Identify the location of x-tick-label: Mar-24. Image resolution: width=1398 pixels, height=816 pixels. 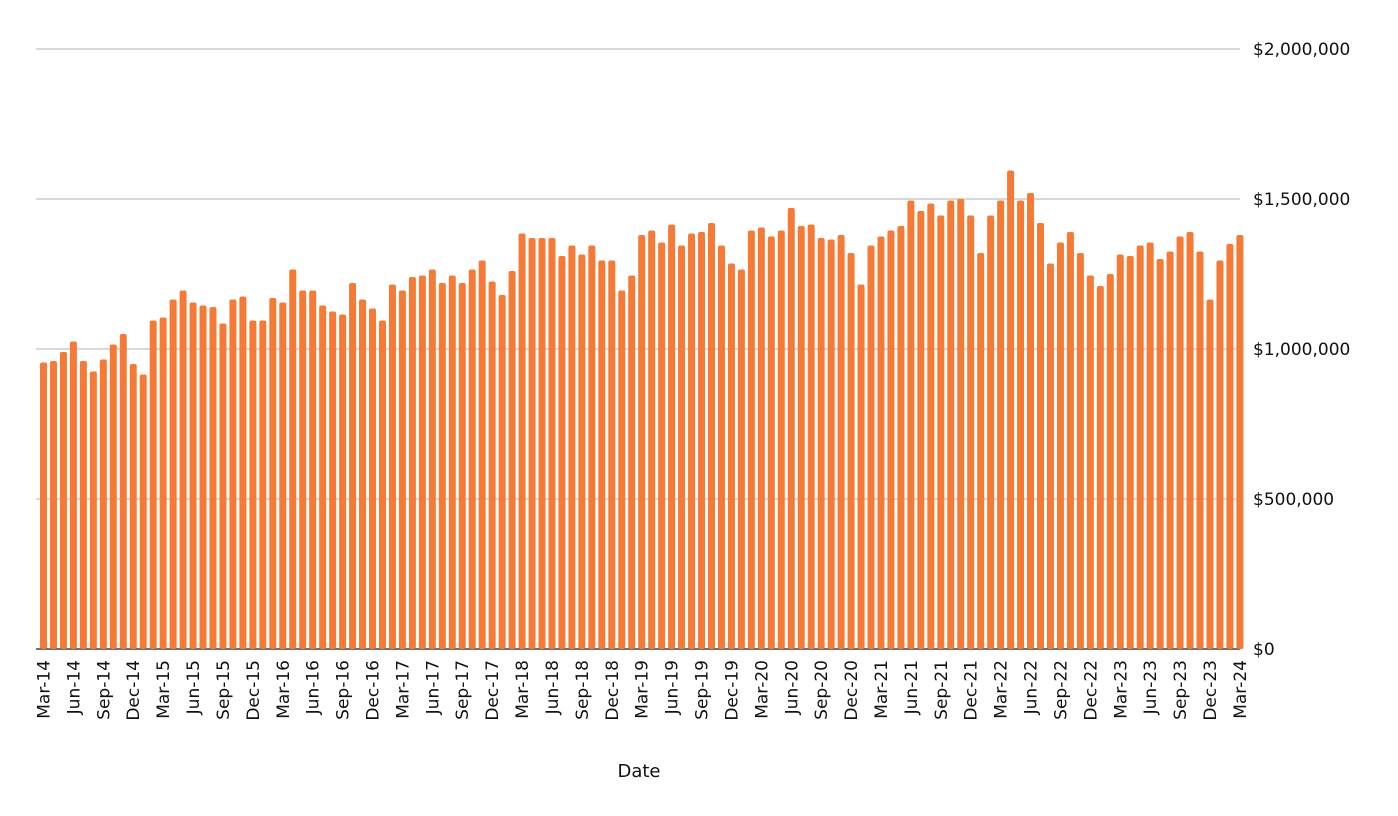
(1241, 689).